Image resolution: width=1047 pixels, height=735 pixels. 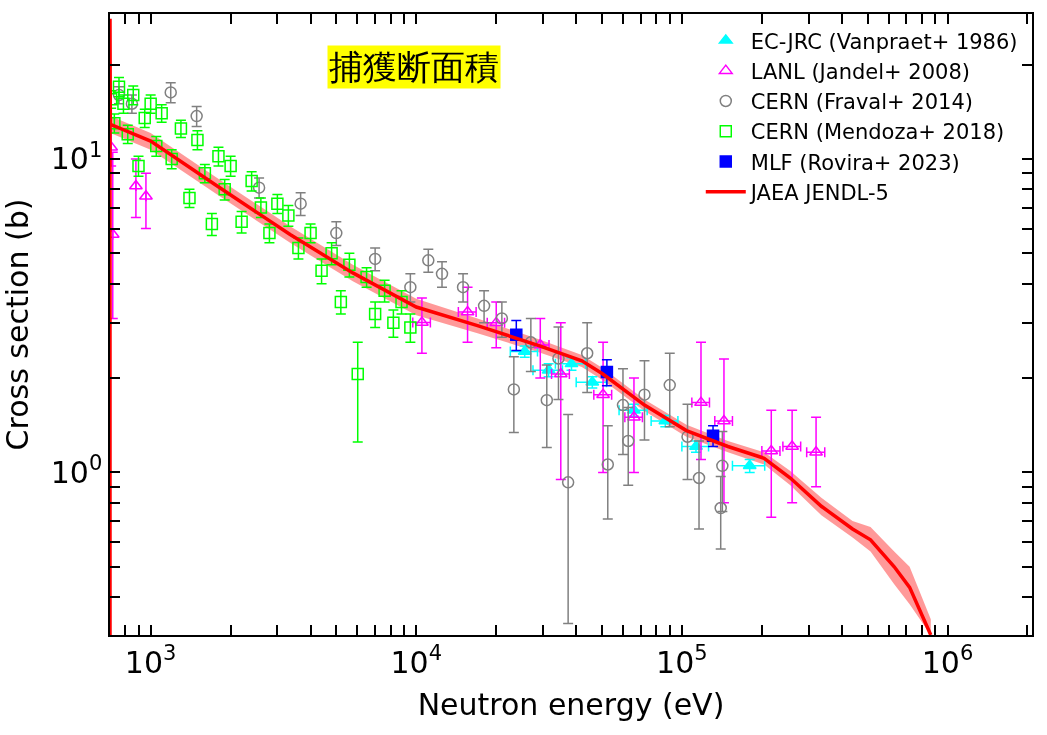 What do you see at coordinates (682, 660) in the screenshot?
I see `x-tick-label: 10$^{5}$` at bounding box center [682, 660].